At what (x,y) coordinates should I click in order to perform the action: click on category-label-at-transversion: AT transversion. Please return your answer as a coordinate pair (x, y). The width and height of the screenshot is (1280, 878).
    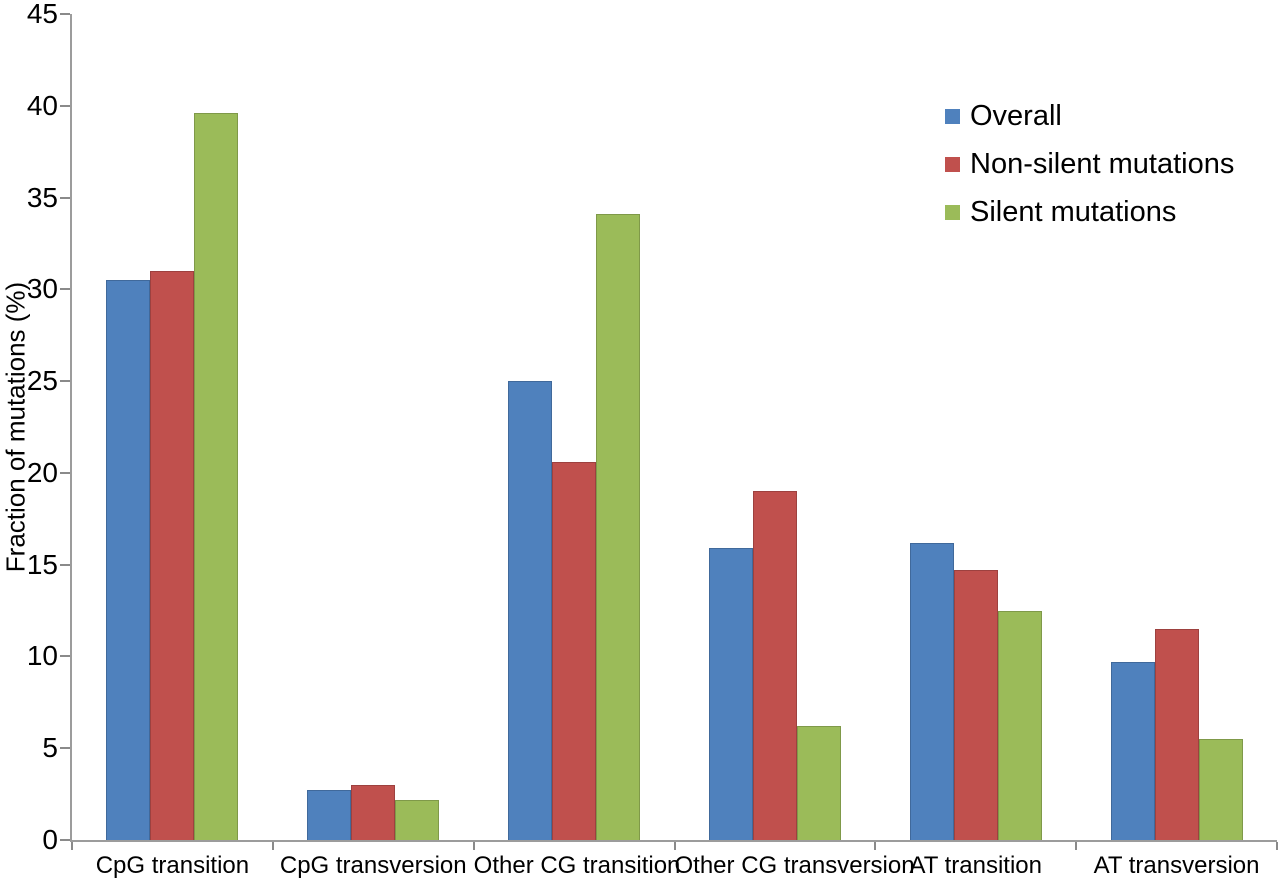
    Looking at the image, I should click on (1176, 865).